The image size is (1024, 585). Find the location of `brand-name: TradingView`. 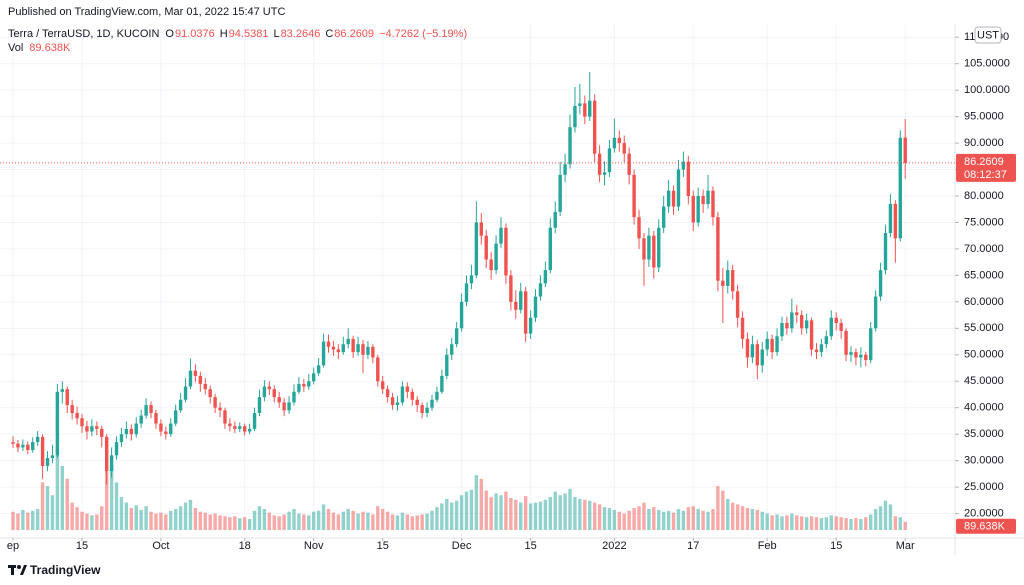

brand-name: TradingView is located at coordinates (65, 570).